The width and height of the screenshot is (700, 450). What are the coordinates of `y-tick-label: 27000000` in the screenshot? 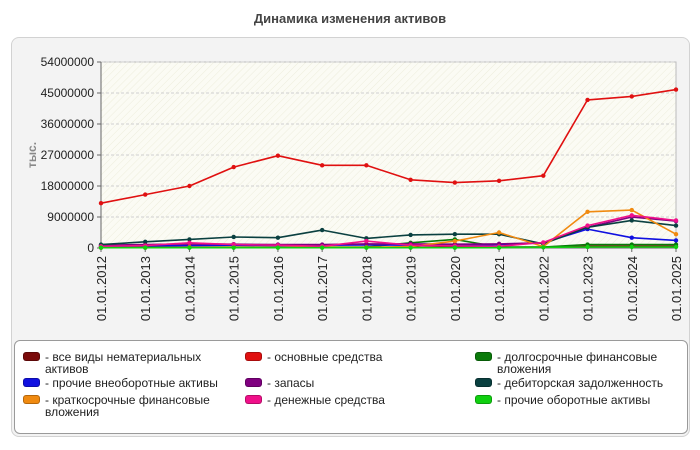 It's located at (68, 155).